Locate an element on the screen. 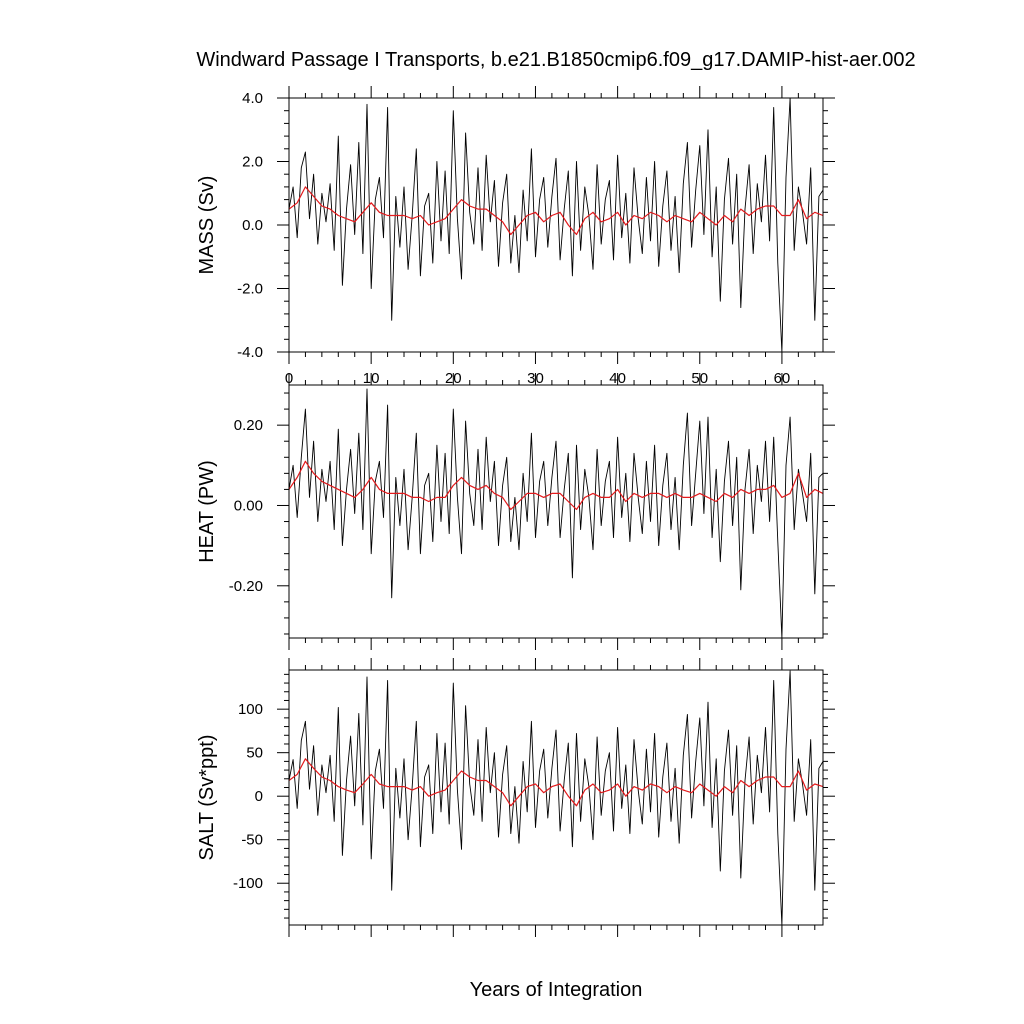 This screenshot has width=1024, height=1024. salt-y-tick-label: 50 is located at coordinates (254, 753).